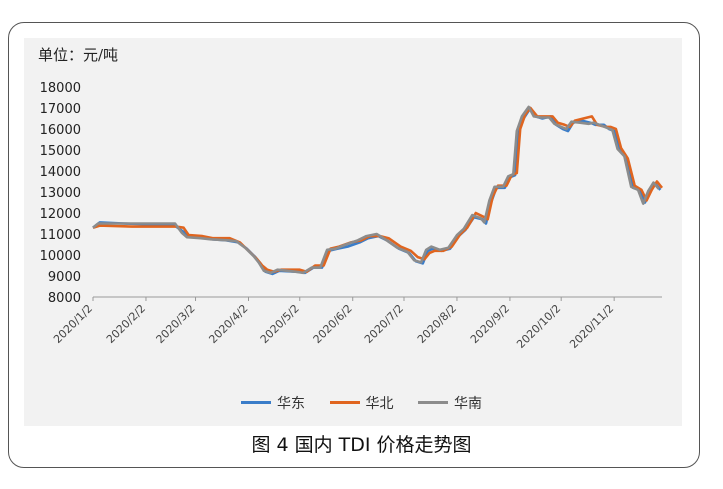  I want to click on x-tick-label: 2020/5/2, so click(280, 324).